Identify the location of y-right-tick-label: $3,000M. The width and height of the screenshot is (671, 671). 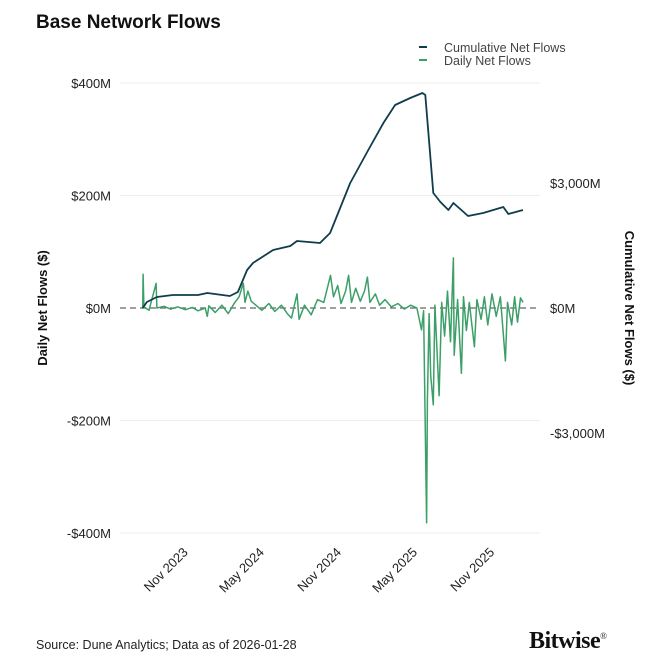
(575, 183).